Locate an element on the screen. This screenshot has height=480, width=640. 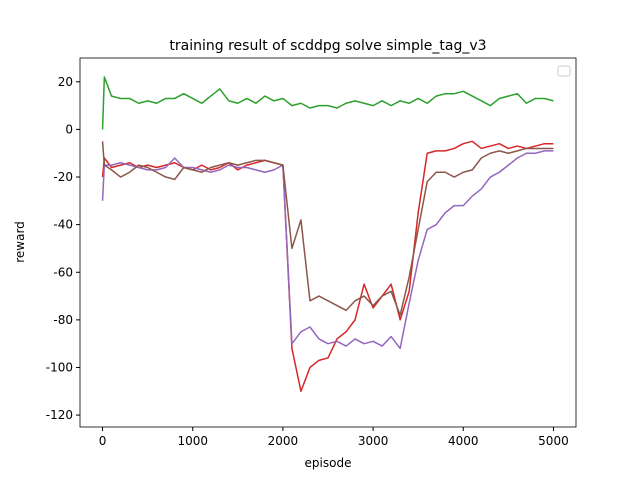
y-tick-label: -60 is located at coordinates (63, 272).